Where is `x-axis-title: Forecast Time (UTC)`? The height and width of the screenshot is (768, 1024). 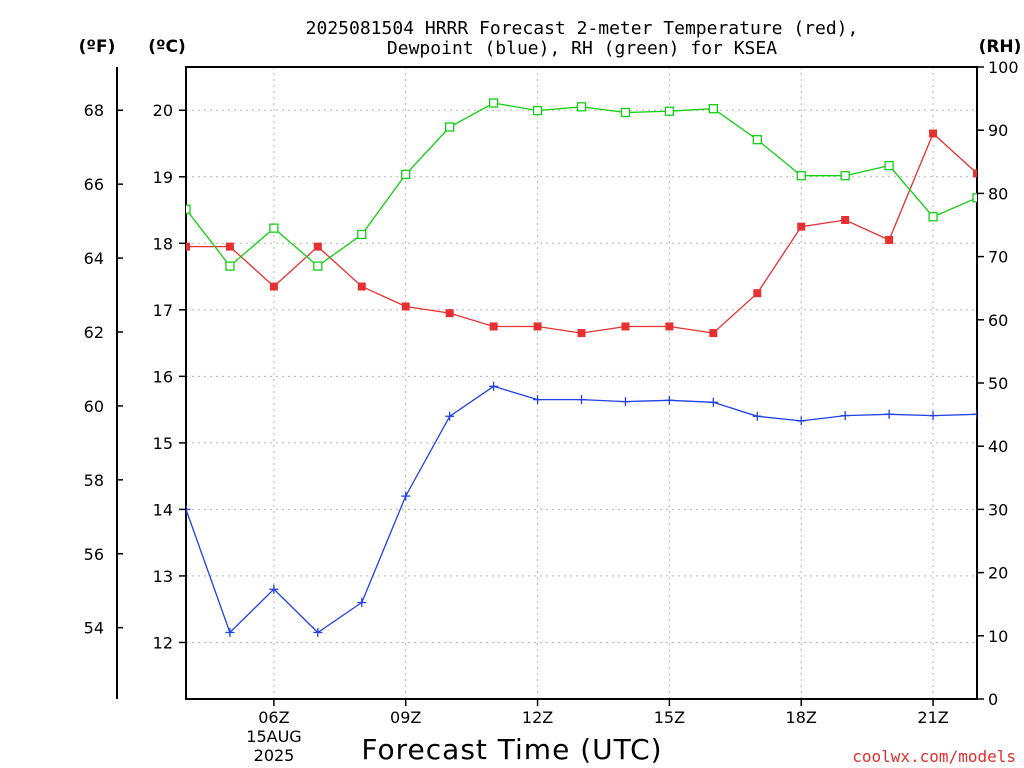 x-axis-title: Forecast Time (UTC) is located at coordinates (511, 749).